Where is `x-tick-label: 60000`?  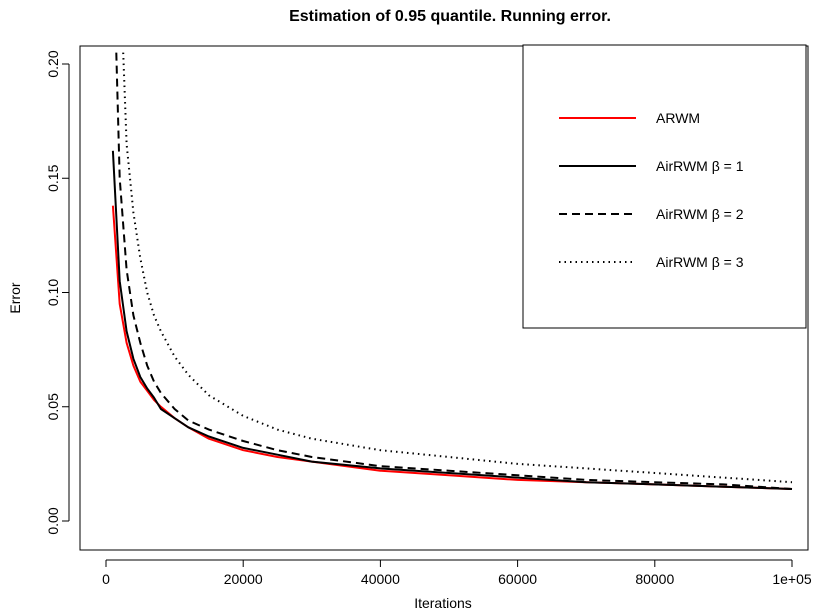
x-tick-label: 60000 is located at coordinates (517, 579).